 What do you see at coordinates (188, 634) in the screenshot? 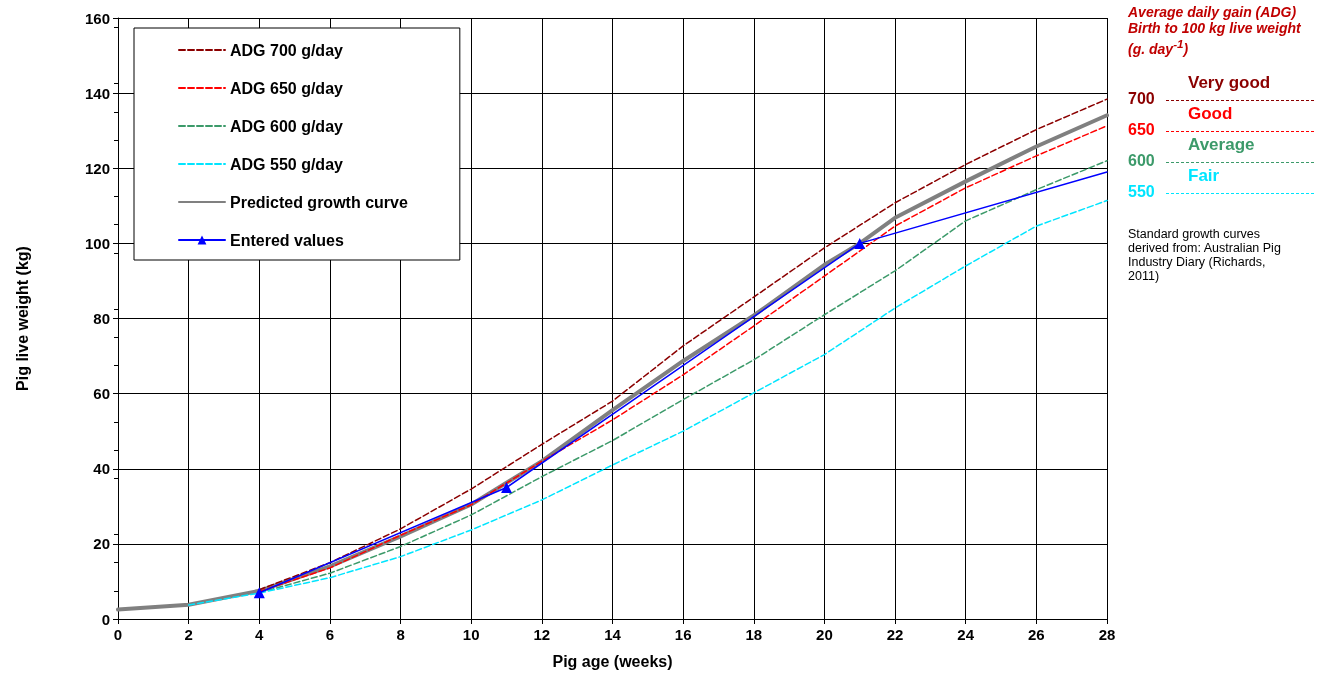
I see `x-tick-label: 2` at bounding box center [188, 634].